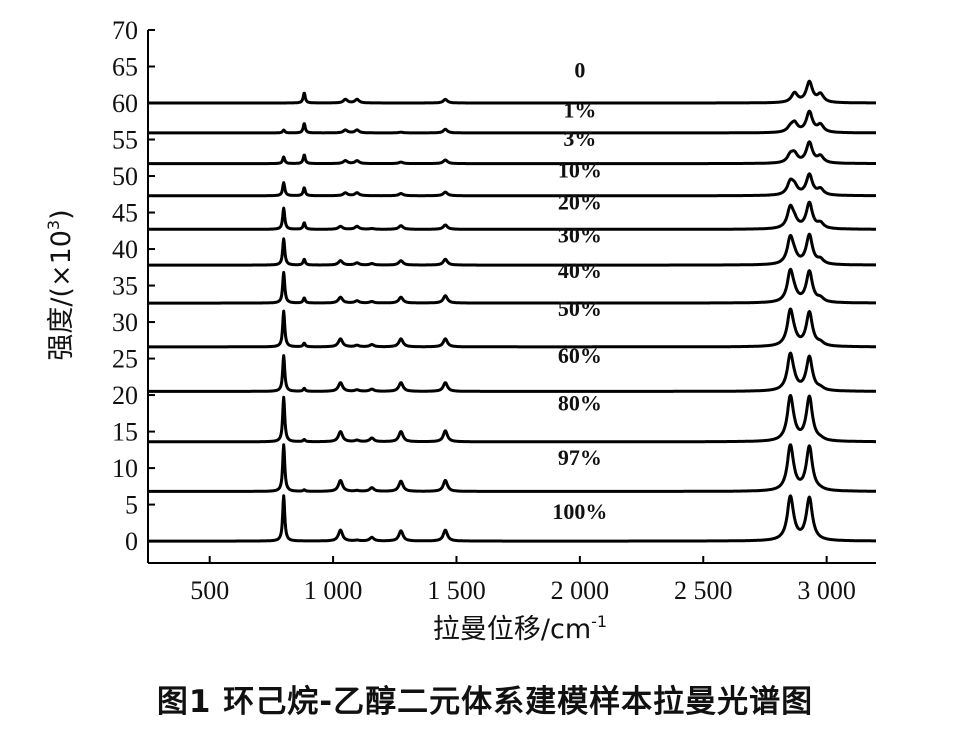 Image resolution: width=970 pixels, height=748 pixels. I want to click on x-tick-label: 1 000, so click(333, 590).